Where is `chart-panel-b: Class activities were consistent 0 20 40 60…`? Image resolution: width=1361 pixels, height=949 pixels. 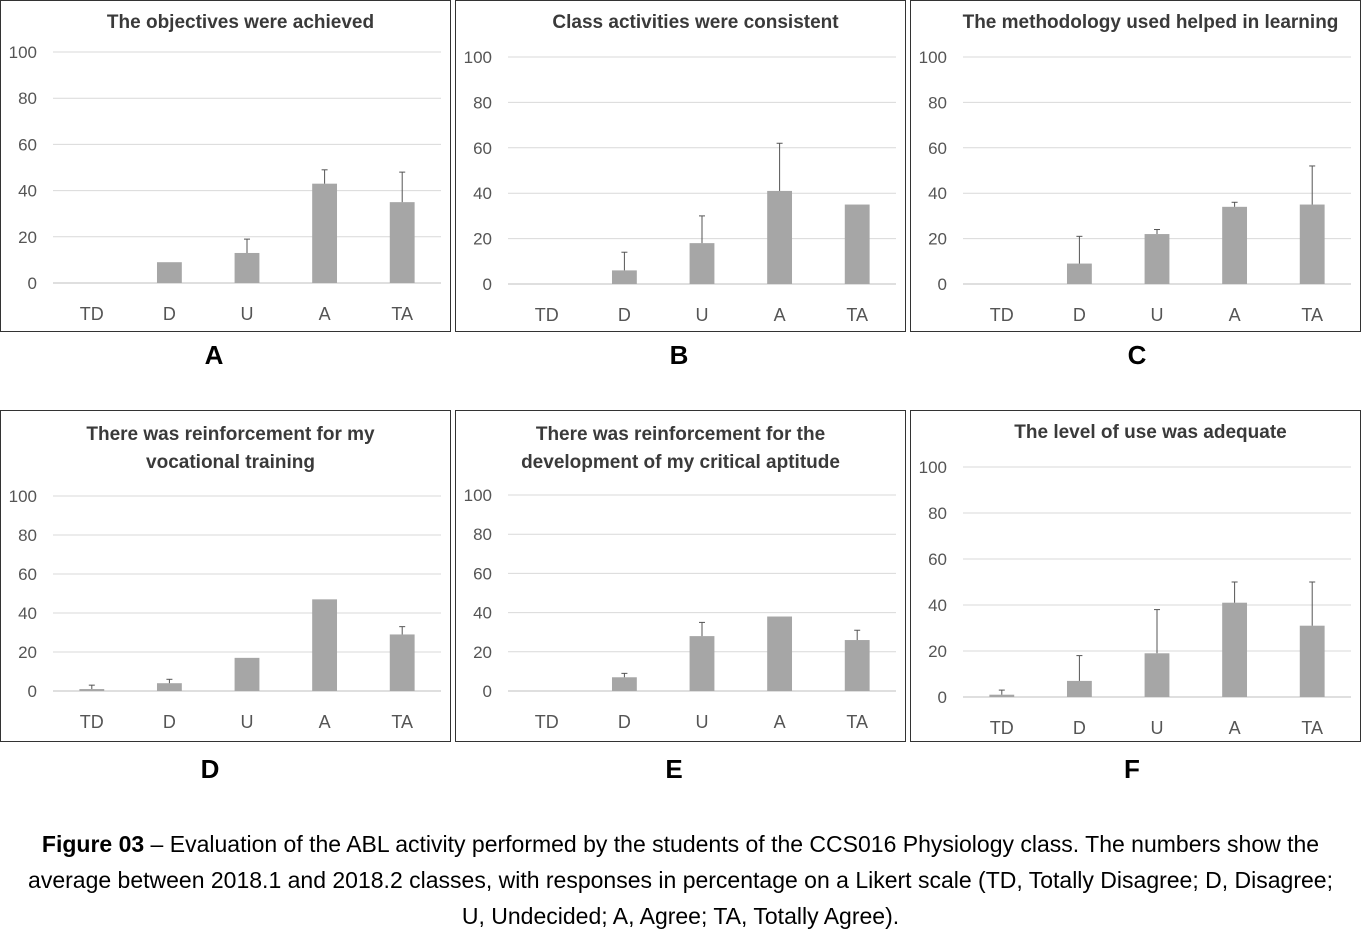 chart-panel-b: Class activities were consistent 0 20 40 60… is located at coordinates (680, 166).